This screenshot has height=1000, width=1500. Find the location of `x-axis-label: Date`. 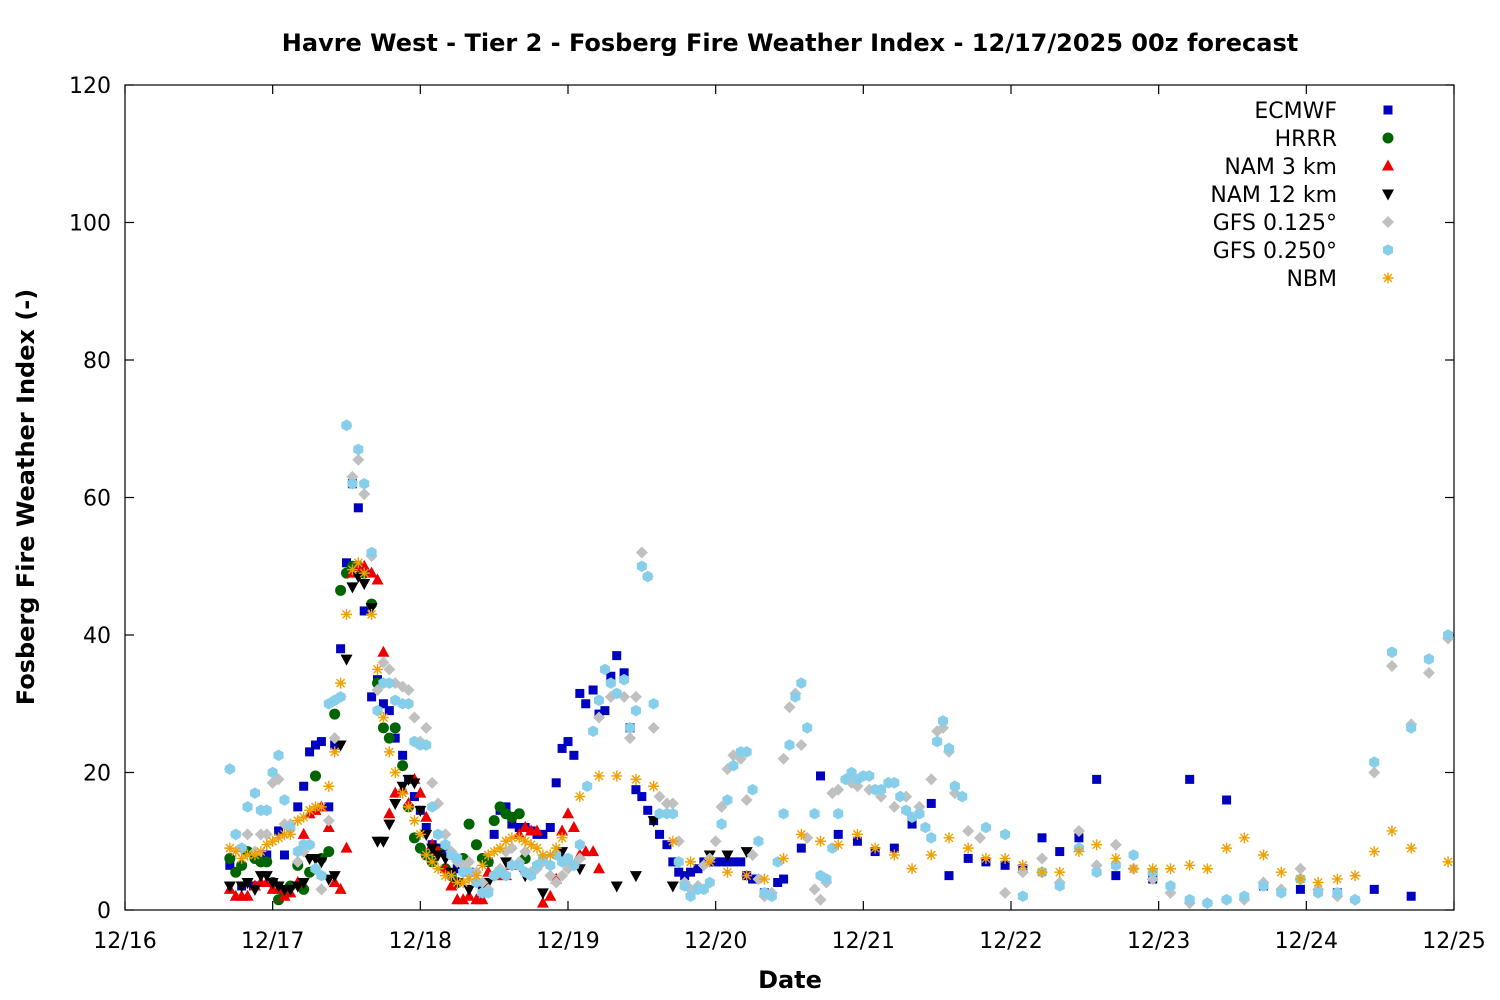

x-axis-label: Date is located at coordinates (790, 980).